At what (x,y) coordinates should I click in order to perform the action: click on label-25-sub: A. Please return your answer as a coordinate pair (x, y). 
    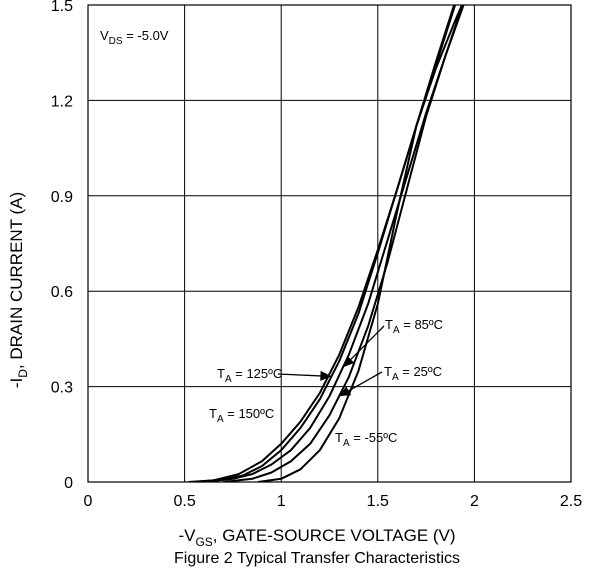
    Looking at the image, I should click on (395, 377).